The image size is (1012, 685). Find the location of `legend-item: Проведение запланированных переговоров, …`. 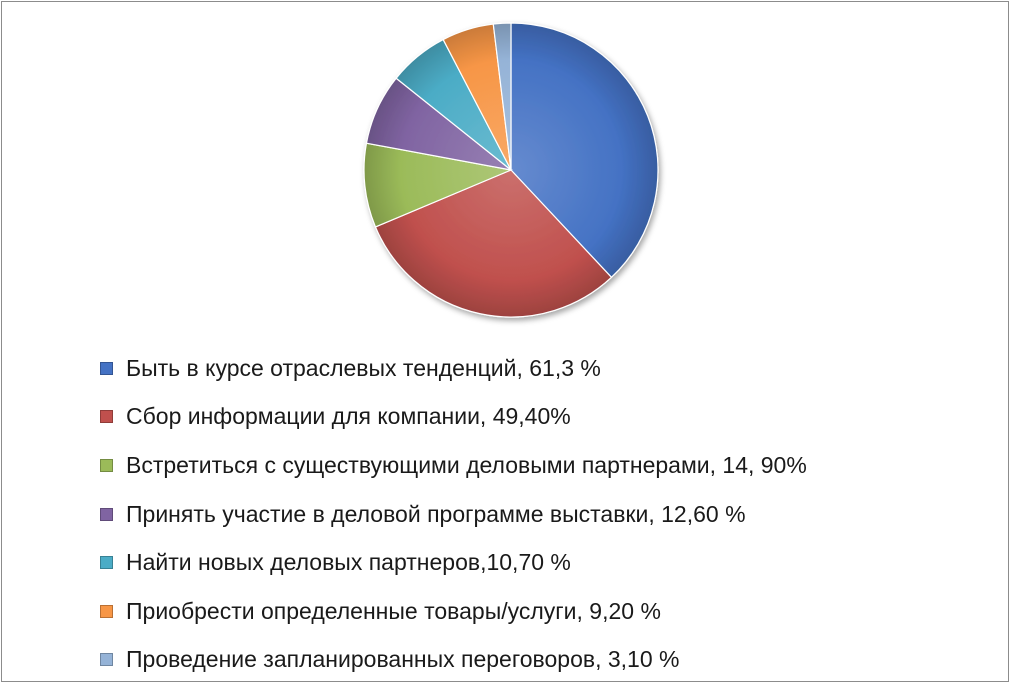

legend-item: Проведение запланированных переговоров, … is located at coordinates (453, 660).